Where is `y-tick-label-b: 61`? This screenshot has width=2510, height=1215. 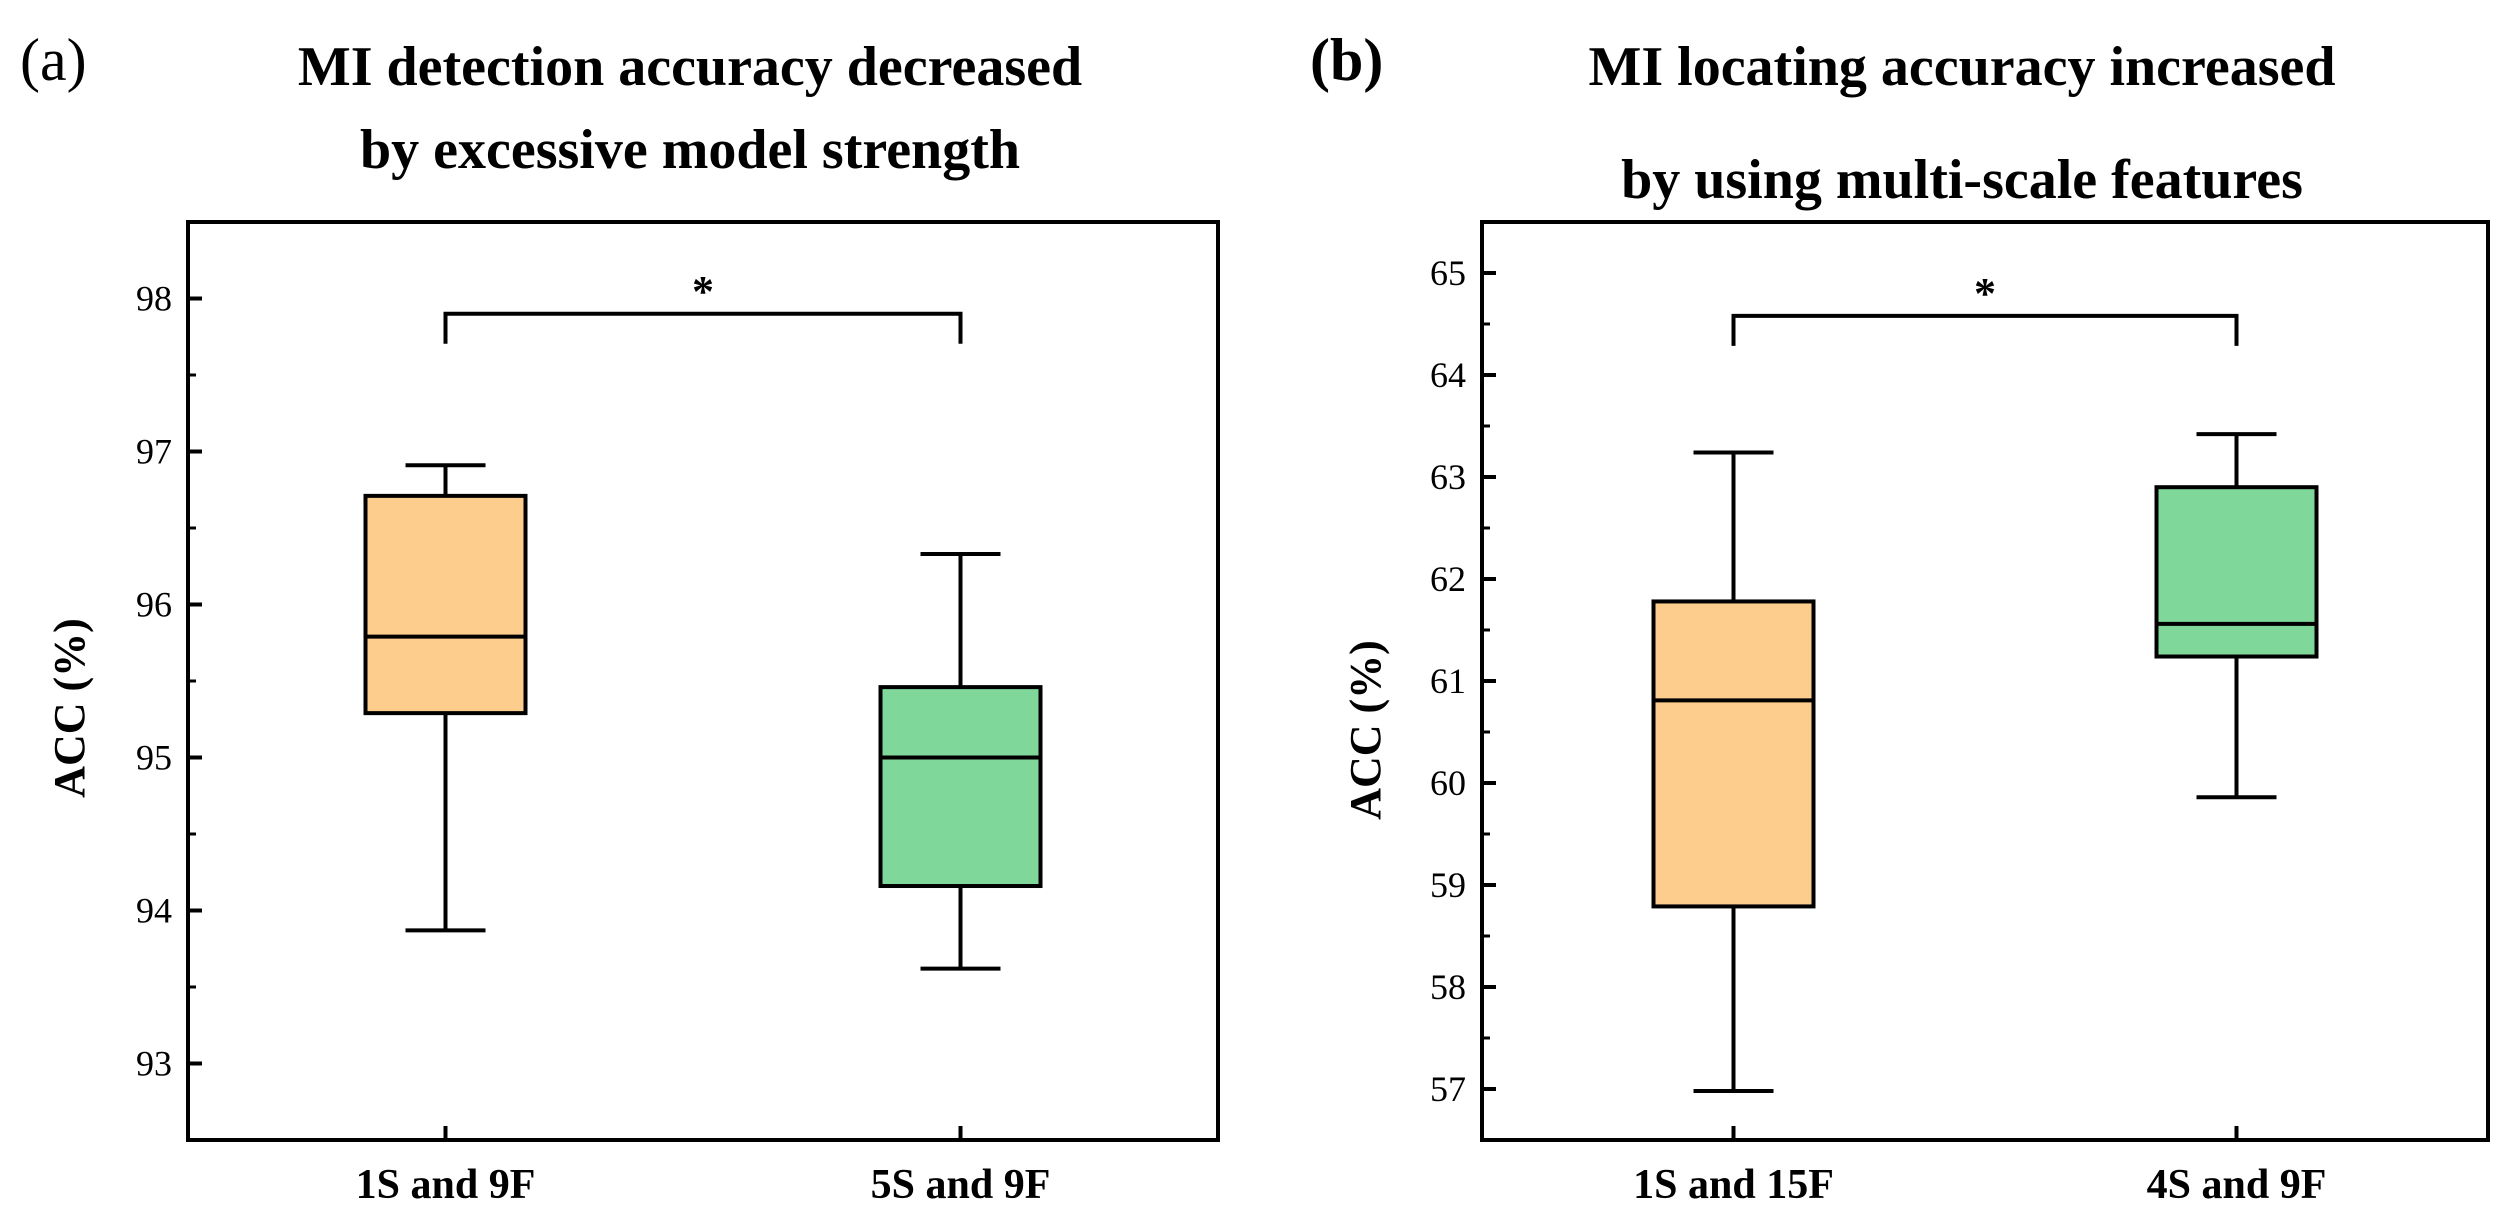 y-tick-label-b: 61 is located at coordinates (1448, 681).